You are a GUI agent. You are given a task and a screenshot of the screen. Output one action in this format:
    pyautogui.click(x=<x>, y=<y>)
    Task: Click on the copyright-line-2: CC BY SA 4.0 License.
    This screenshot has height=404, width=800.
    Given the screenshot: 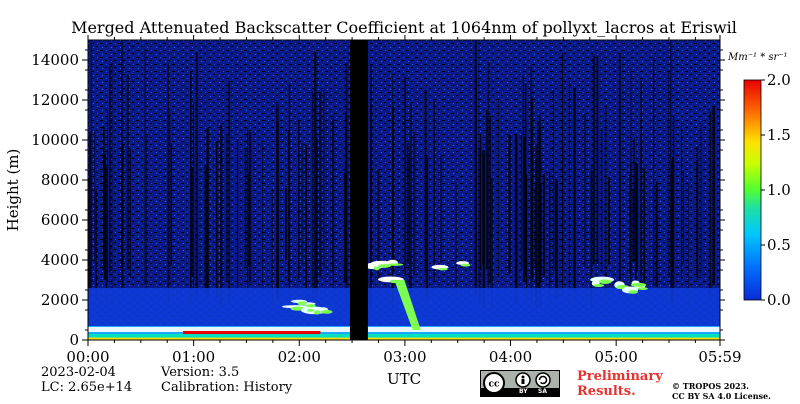 What is the action you would take?
    pyautogui.click(x=721, y=396)
    